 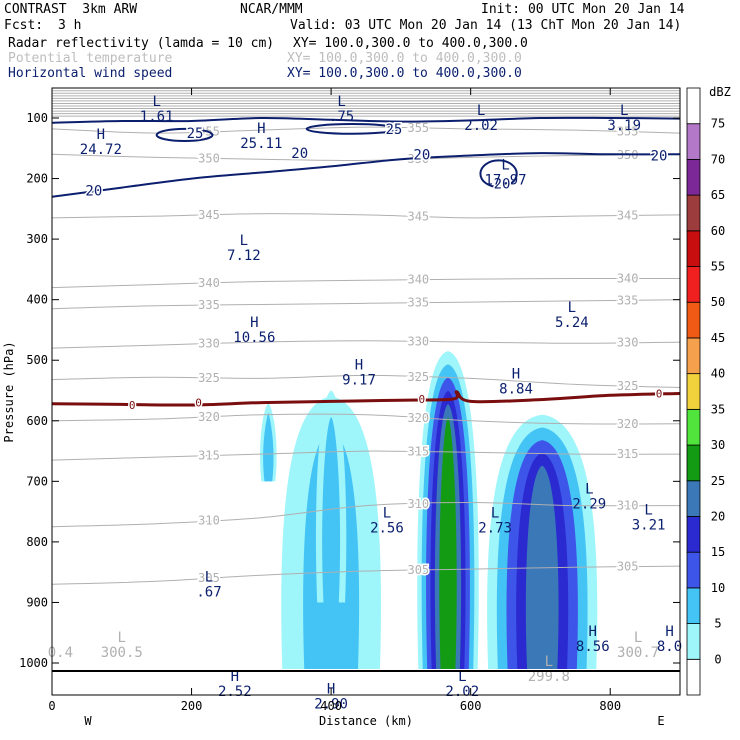 What do you see at coordinates (235, 692) in the screenshot?
I see `extremum-value: 2.52` at bounding box center [235, 692].